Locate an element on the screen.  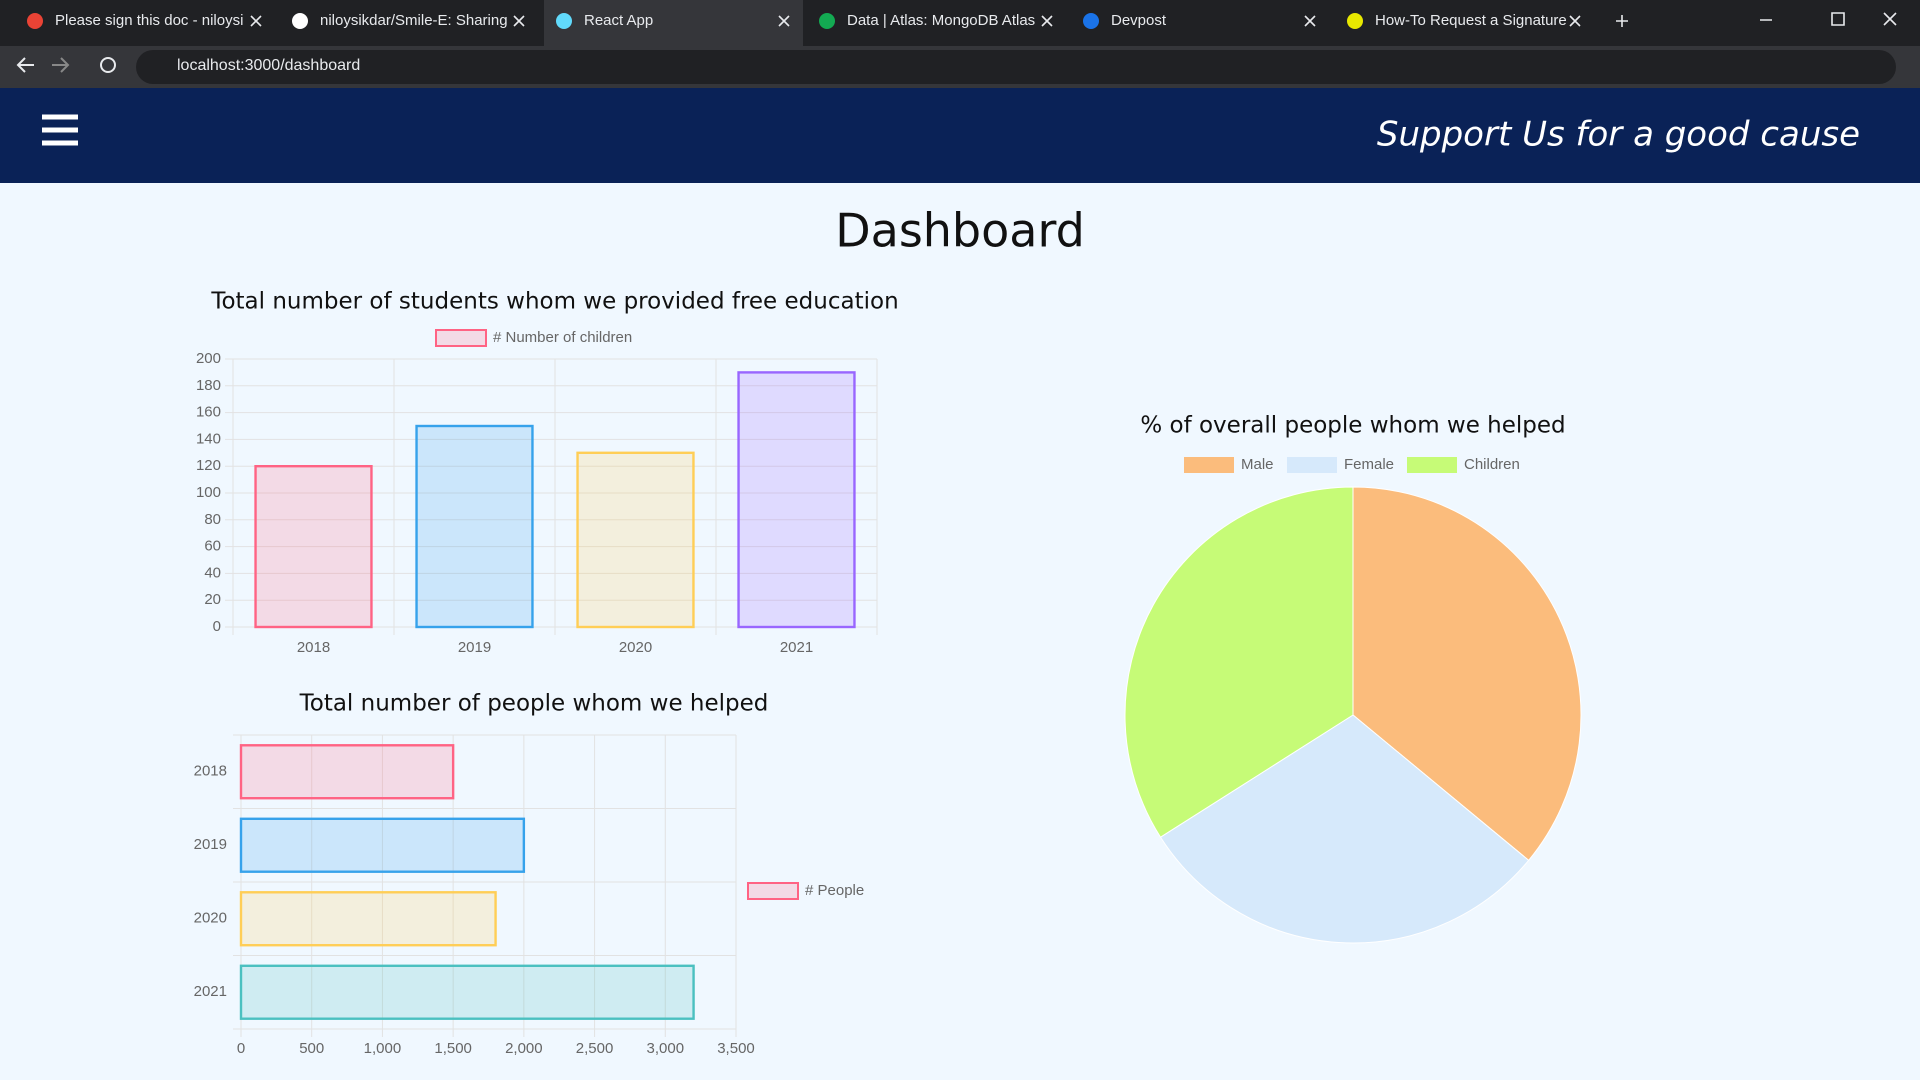
x-tick-label: 2,000 is located at coordinates (524, 1048).